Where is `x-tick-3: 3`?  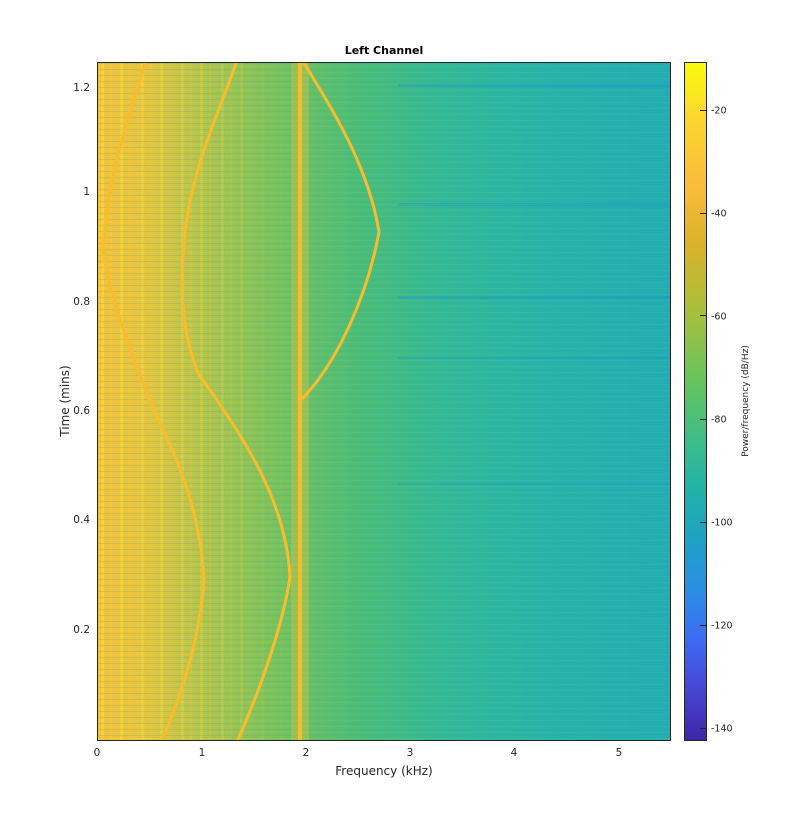 x-tick-3: 3 is located at coordinates (410, 753).